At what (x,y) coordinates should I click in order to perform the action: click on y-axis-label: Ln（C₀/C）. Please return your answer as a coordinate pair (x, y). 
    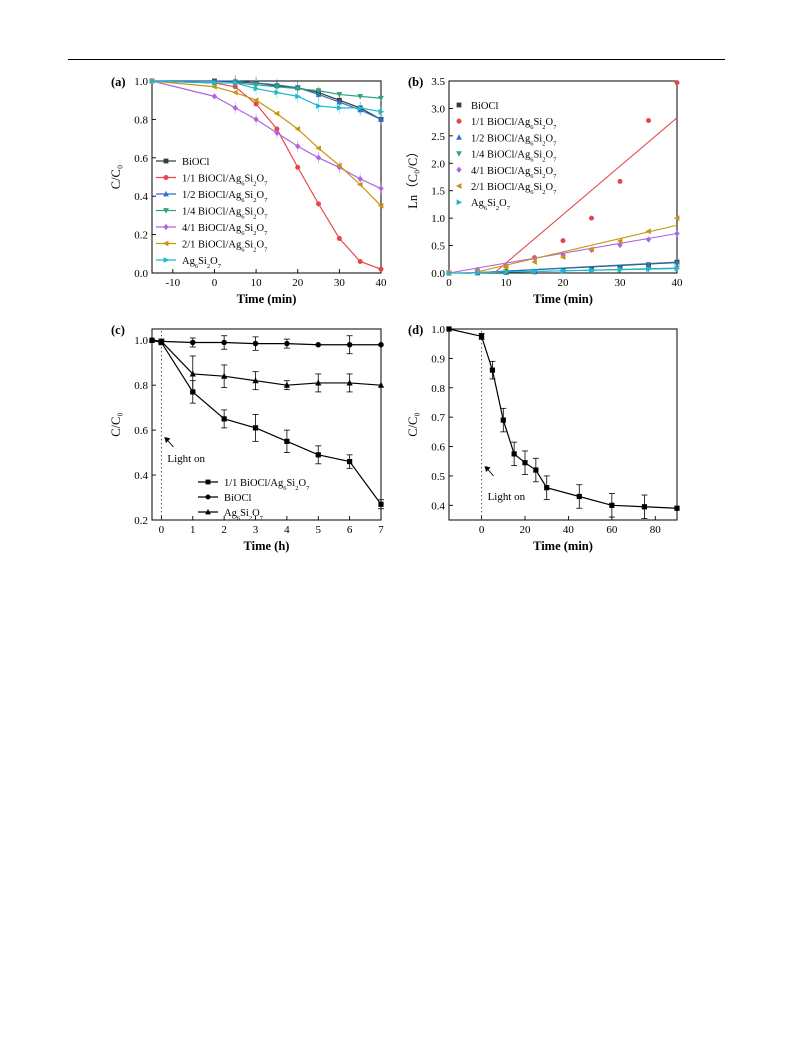
    Looking at the image, I should click on (413, 176).